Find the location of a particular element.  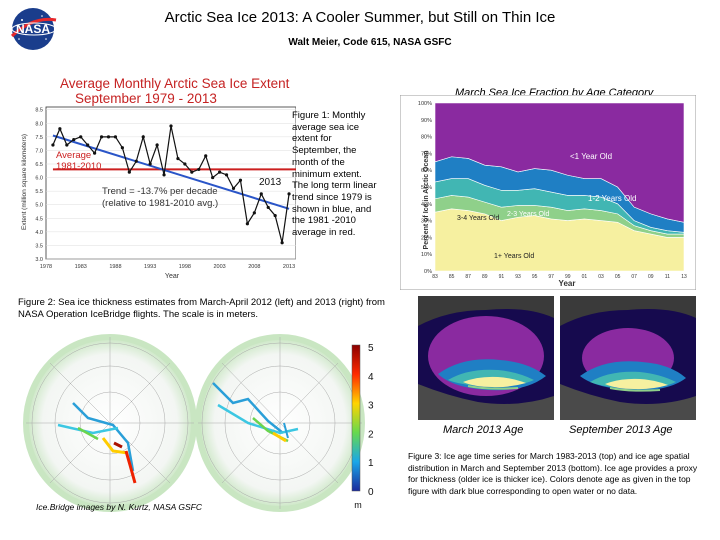

scale-label: 0 is located at coordinates (371, 492).